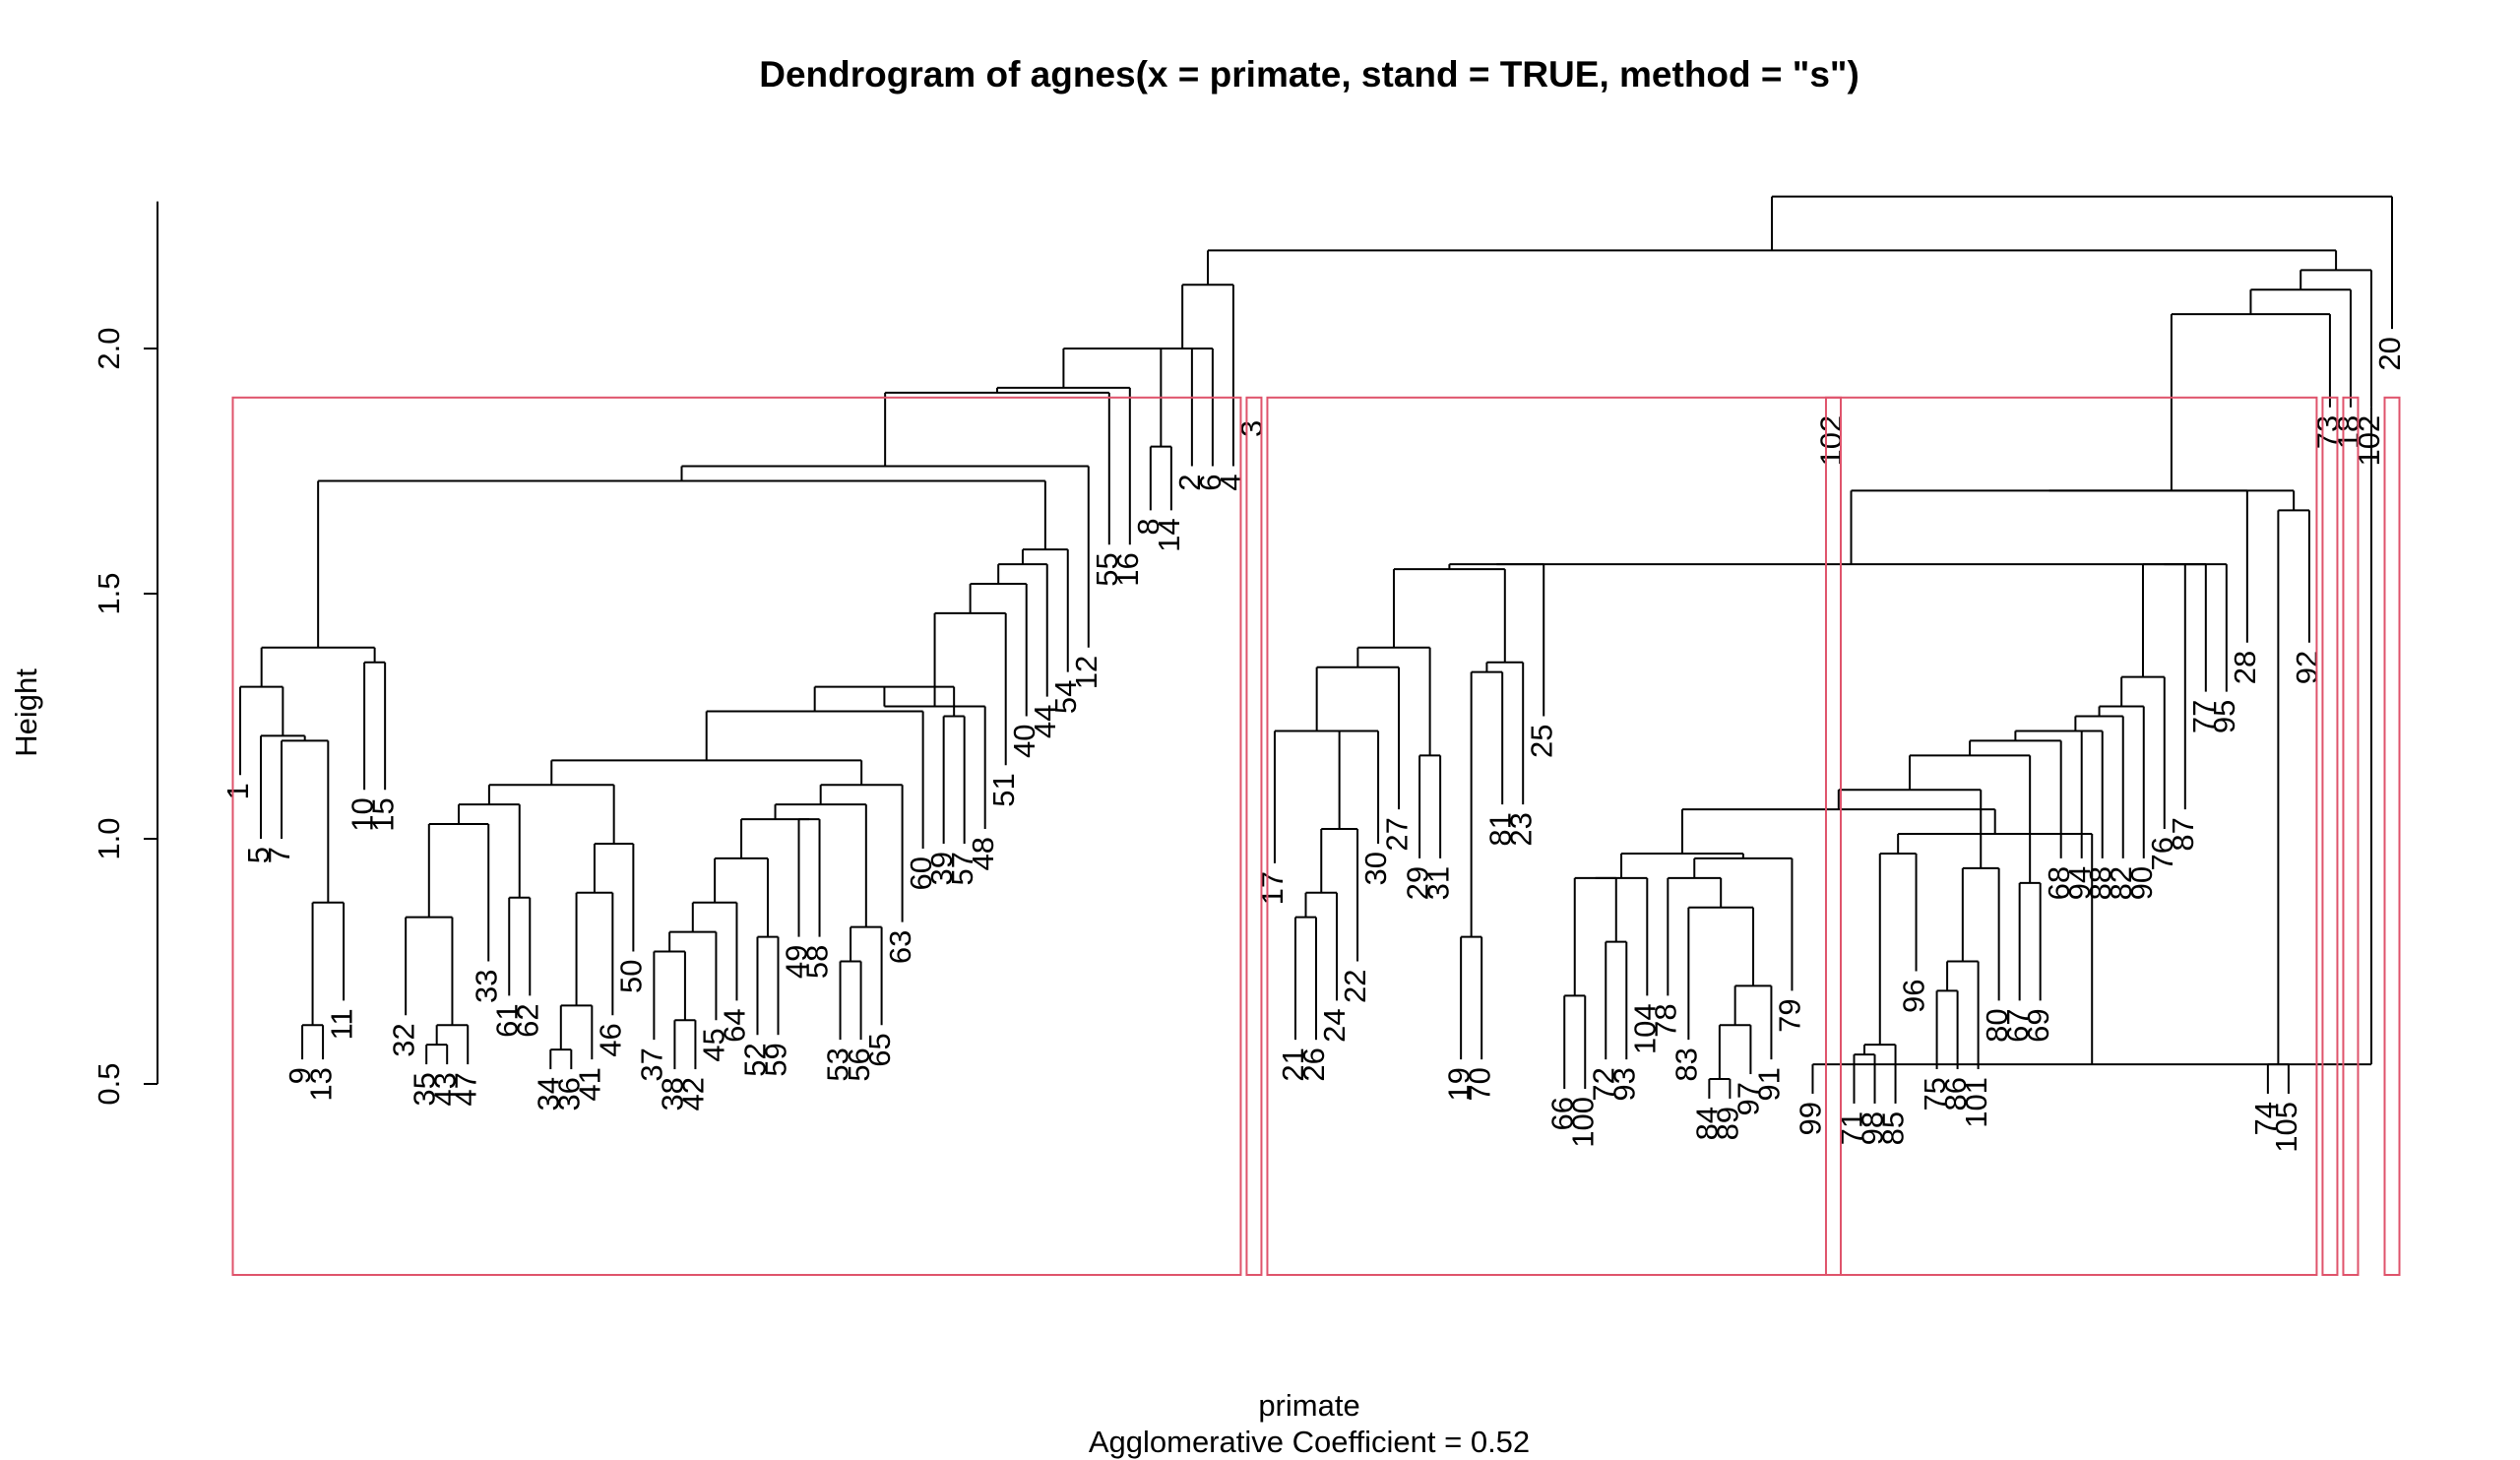  Describe the element at coordinates (1687, 1064) in the screenshot. I see `leaf-label: 83` at that location.